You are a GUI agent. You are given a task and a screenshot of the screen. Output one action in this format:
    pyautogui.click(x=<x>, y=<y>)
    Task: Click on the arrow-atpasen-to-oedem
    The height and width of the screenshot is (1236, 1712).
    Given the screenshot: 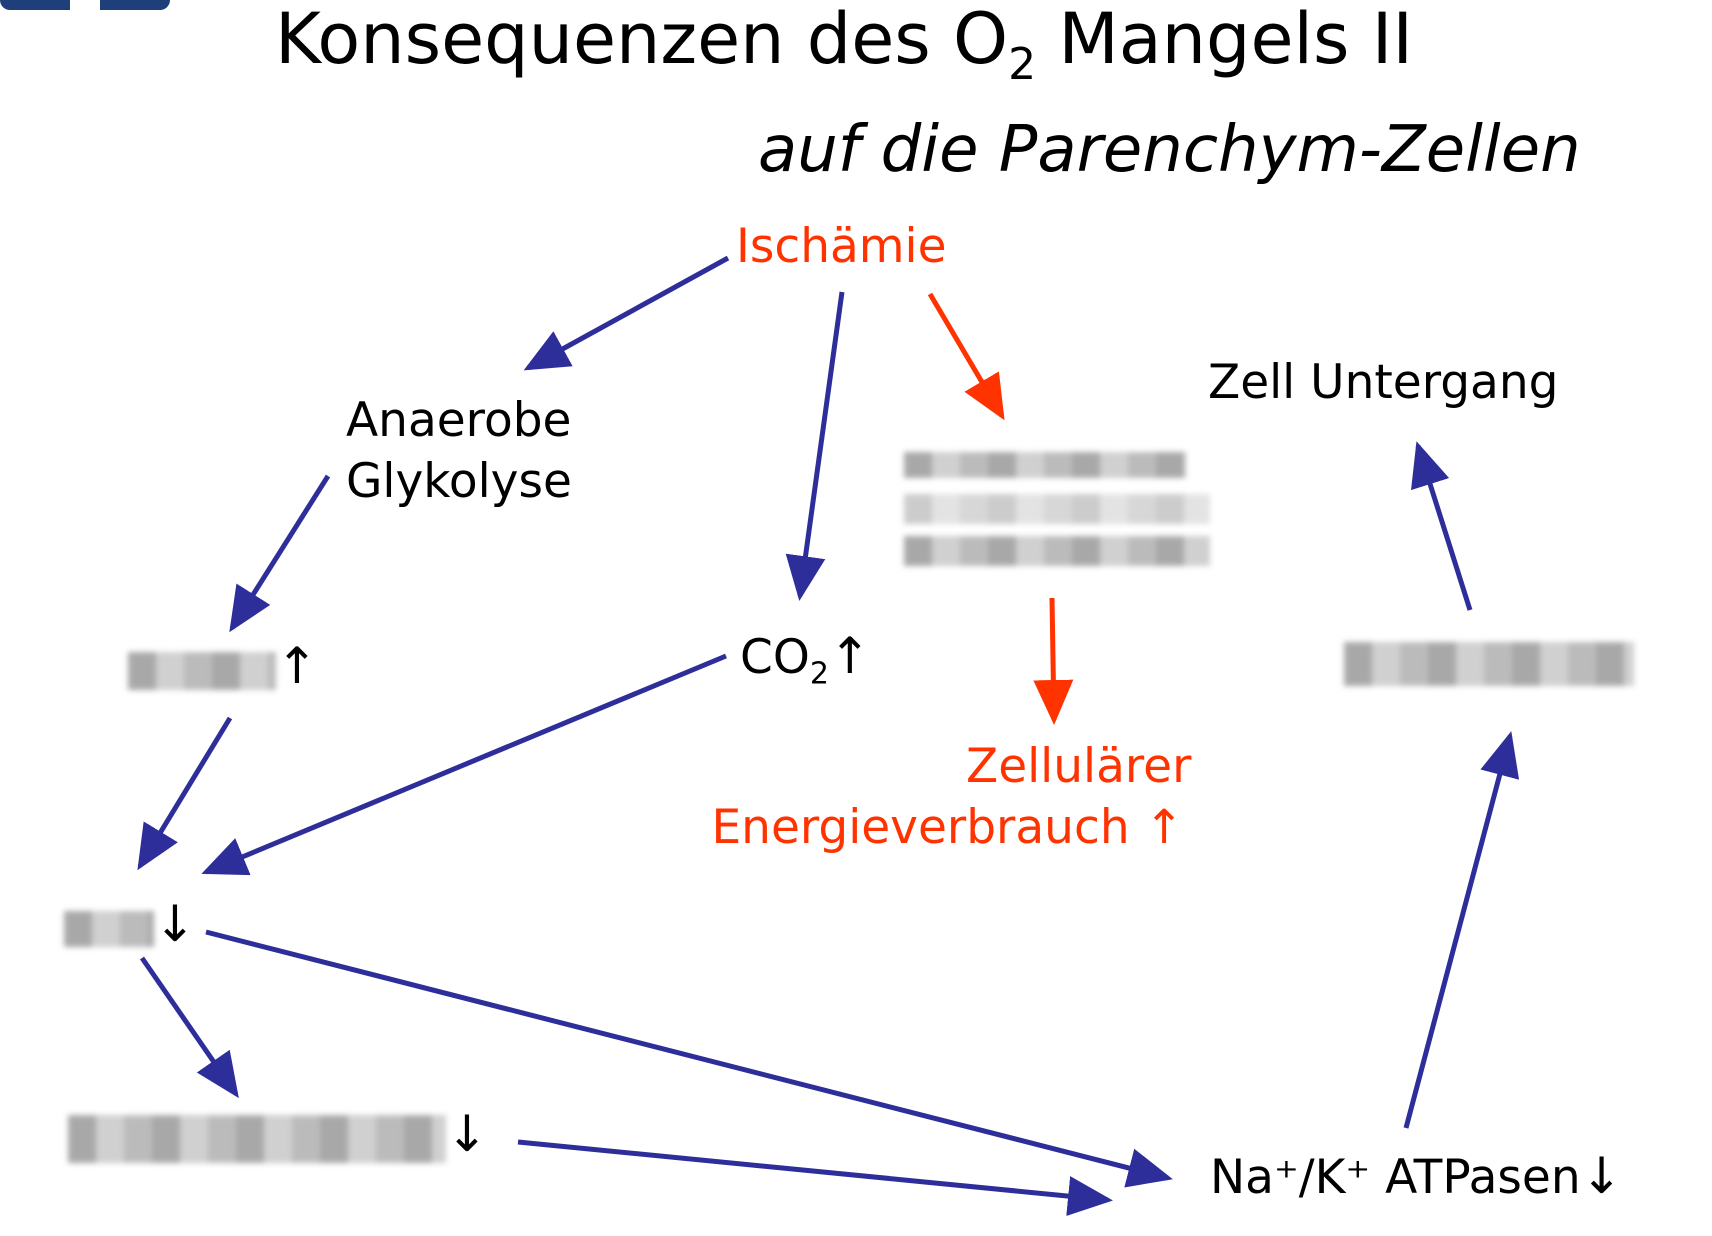 What is the action you would take?
    pyautogui.click(x=1461, y=930)
    